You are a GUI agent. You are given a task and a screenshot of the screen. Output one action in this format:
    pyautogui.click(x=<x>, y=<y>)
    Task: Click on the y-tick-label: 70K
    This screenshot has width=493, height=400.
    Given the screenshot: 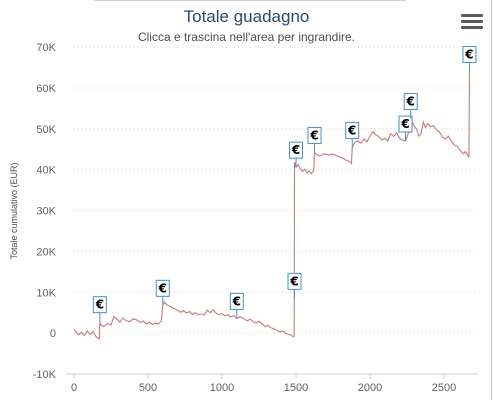 What is the action you would take?
    pyautogui.click(x=46, y=48)
    